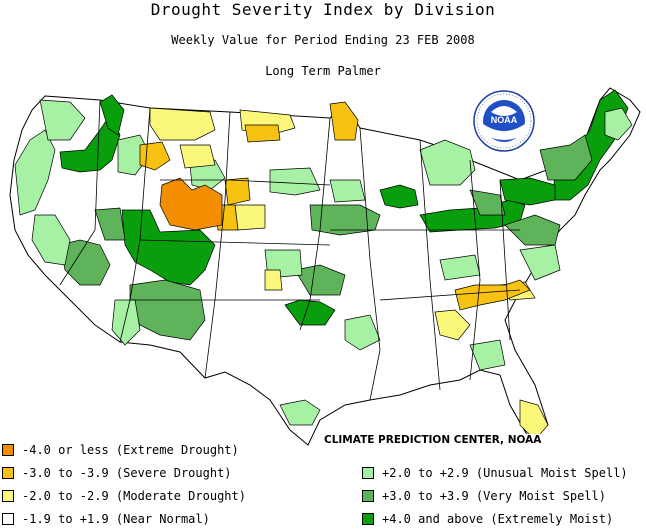 This screenshot has height=530, width=646. Describe the element at coordinates (540, 262) in the screenshot. I see `region-southeast-unusual-moist` at that location.